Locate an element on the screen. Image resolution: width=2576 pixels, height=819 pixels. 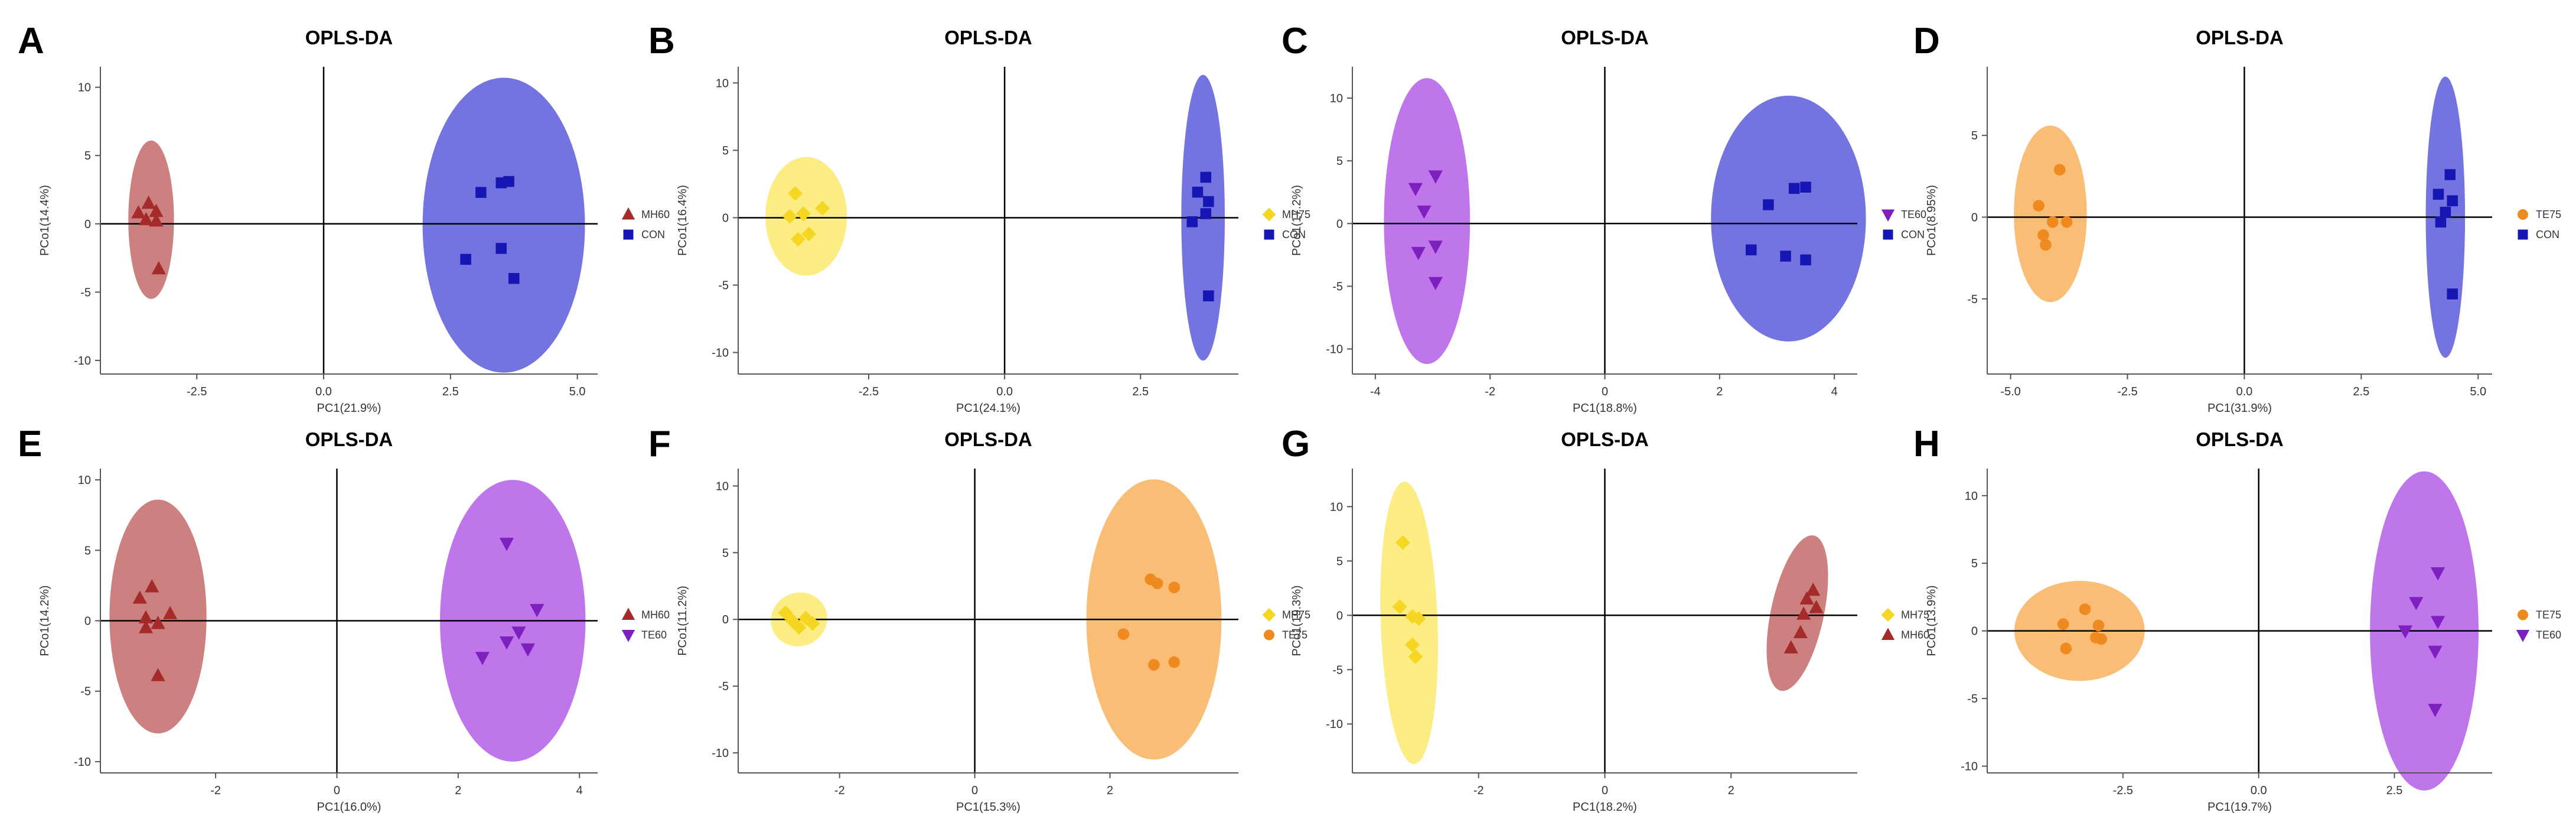
y-axis-label: PCo1(13.9%) is located at coordinates (1931, 620).